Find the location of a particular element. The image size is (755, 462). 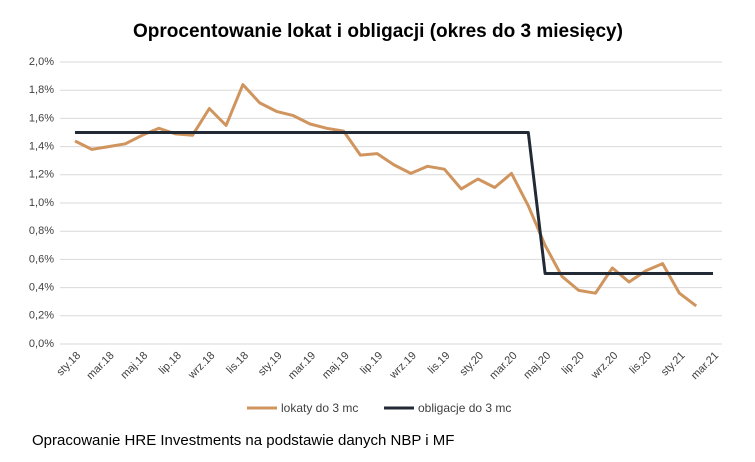

y-tick-label: 1,4% is located at coordinates (41, 147).